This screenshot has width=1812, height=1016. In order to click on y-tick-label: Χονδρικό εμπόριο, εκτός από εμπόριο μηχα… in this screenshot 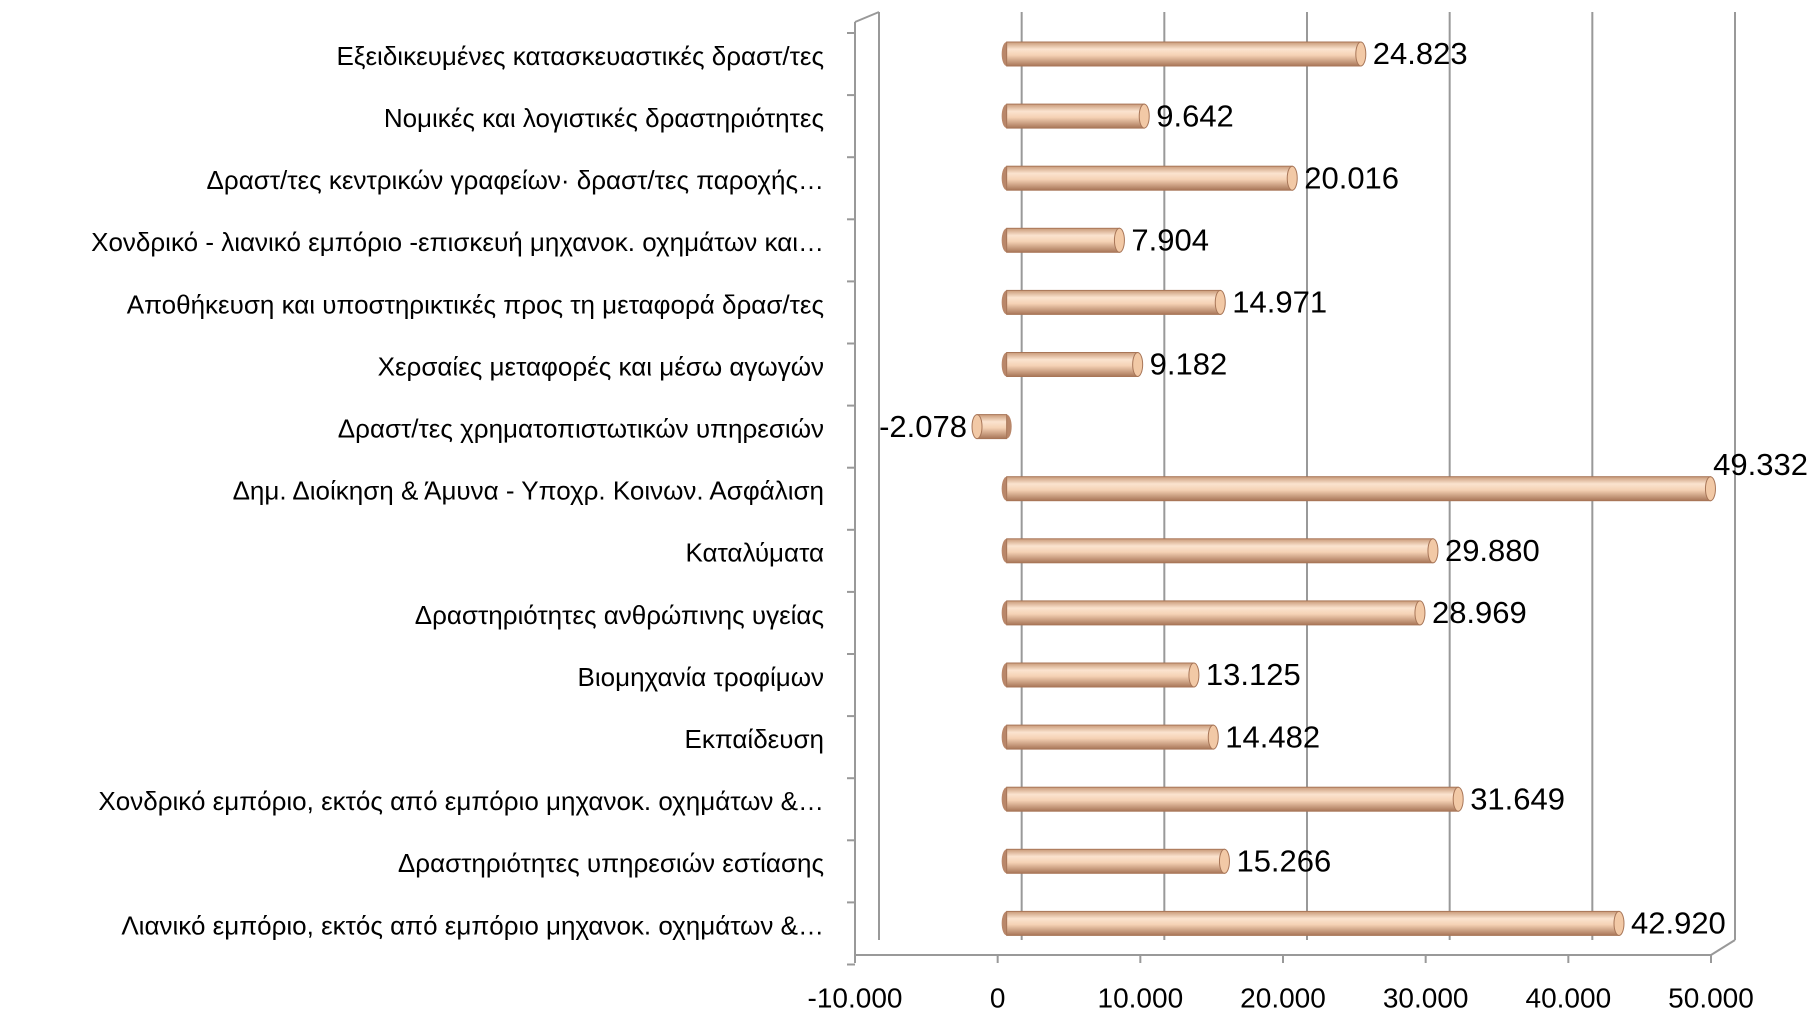, I will do `click(461, 801)`.